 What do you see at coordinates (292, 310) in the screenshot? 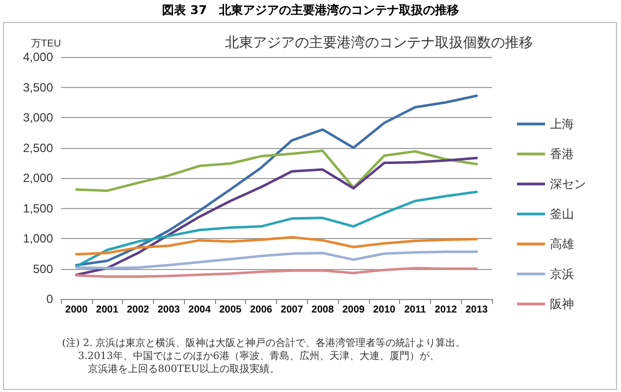
I see `x-tick-label: 2007` at bounding box center [292, 310].